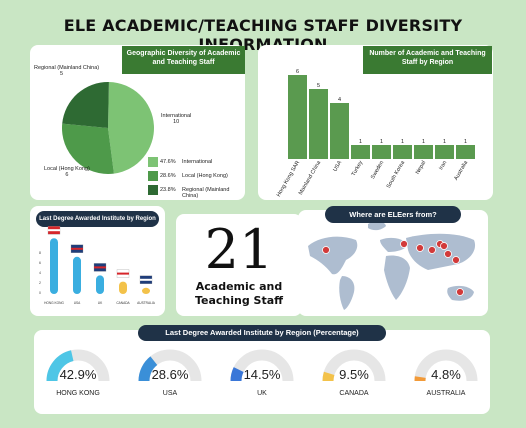 This screenshot has width=526, height=428. Describe the element at coordinates (262, 393) in the screenshot. I see `gauge-label-uk: UK` at that location.